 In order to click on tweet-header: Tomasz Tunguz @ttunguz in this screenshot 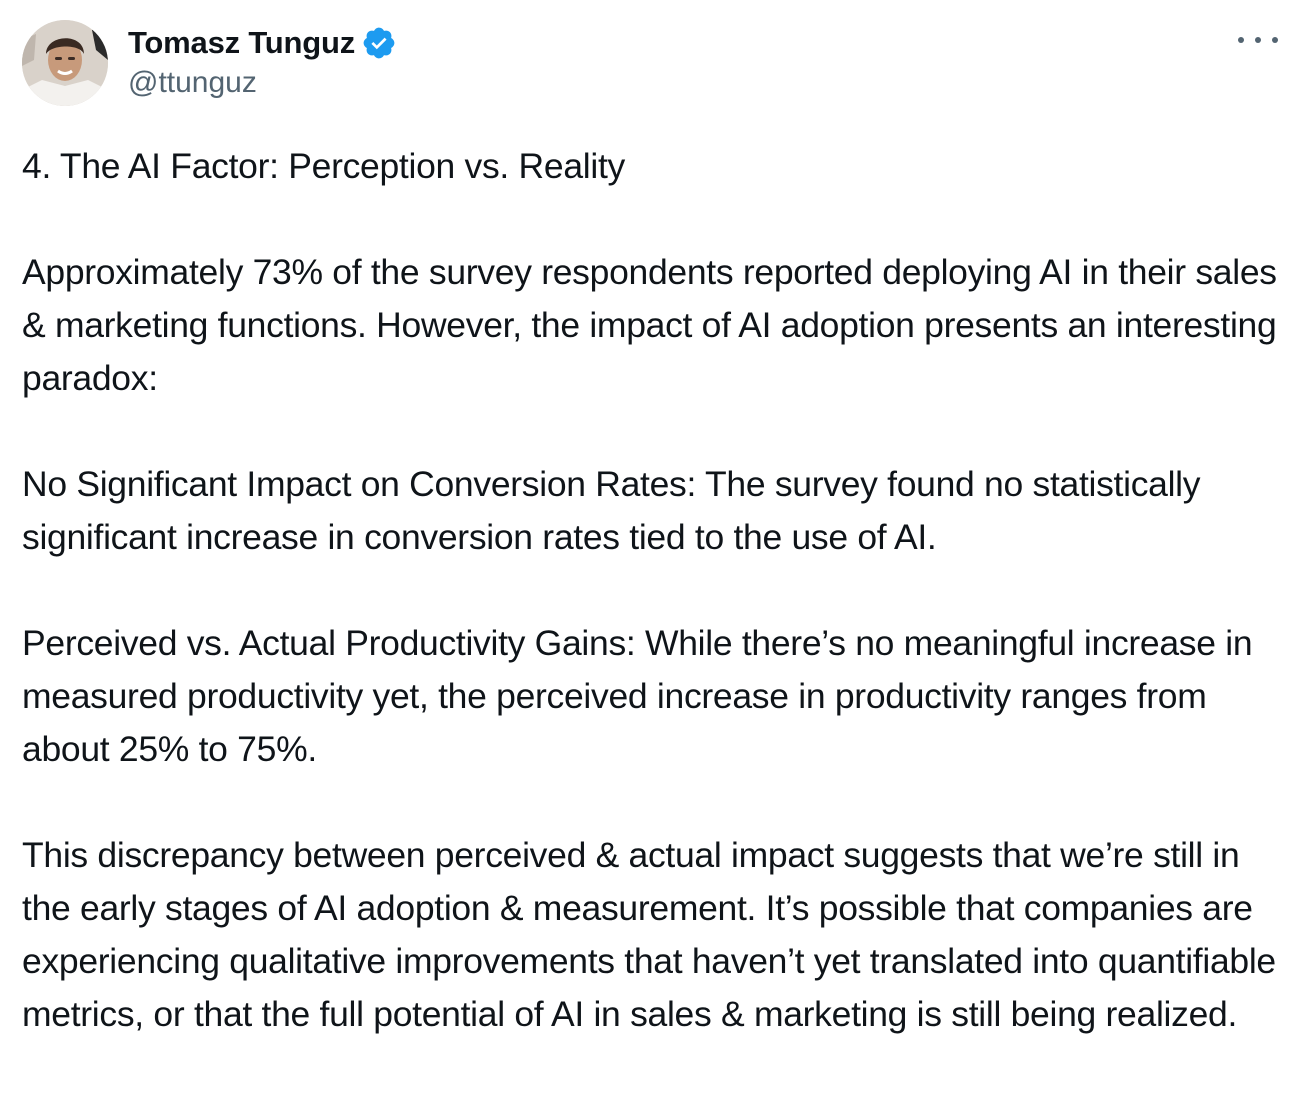, I will do `click(651, 65)`.